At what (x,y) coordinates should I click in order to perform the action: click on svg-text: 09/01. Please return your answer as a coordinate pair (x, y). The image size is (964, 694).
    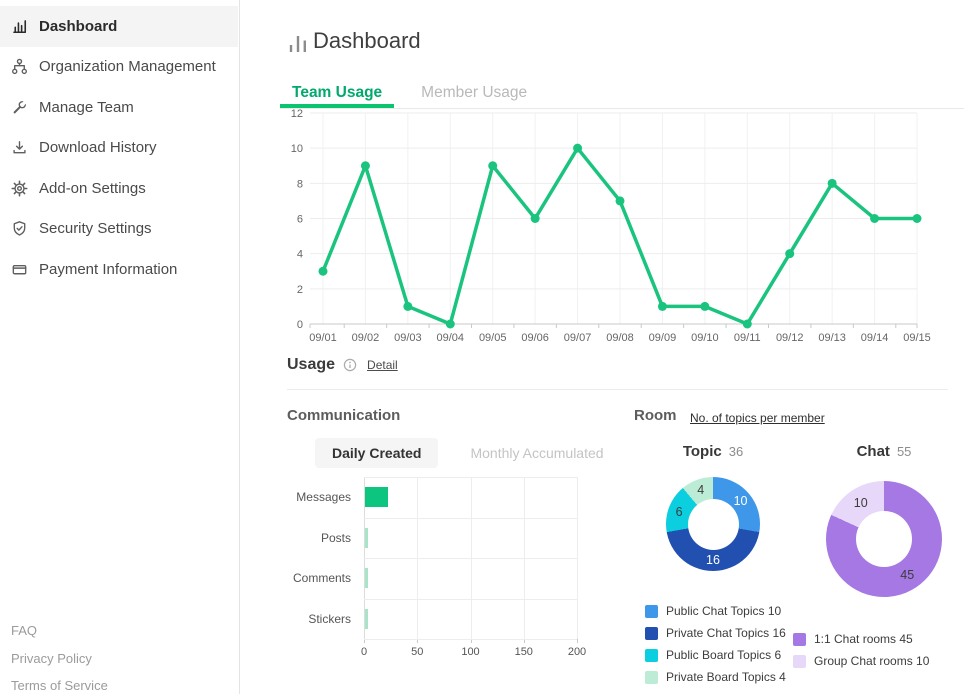
    Looking at the image, I should click on (323, 338).